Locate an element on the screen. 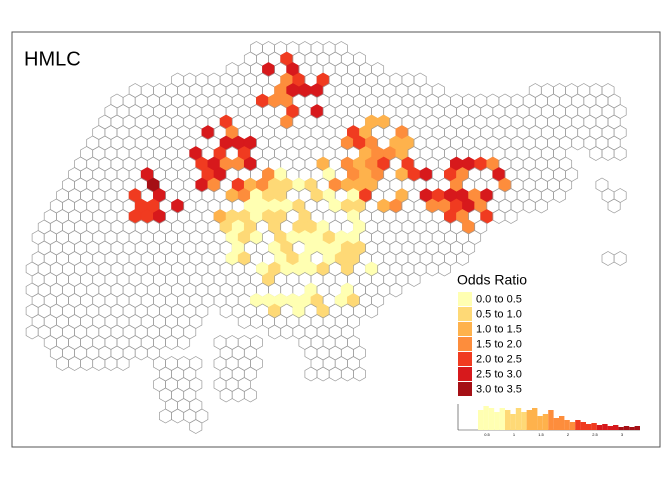 This screenshot has height=480, width=672. hist-tick-label: 1 is located at coordinates (514, 434).